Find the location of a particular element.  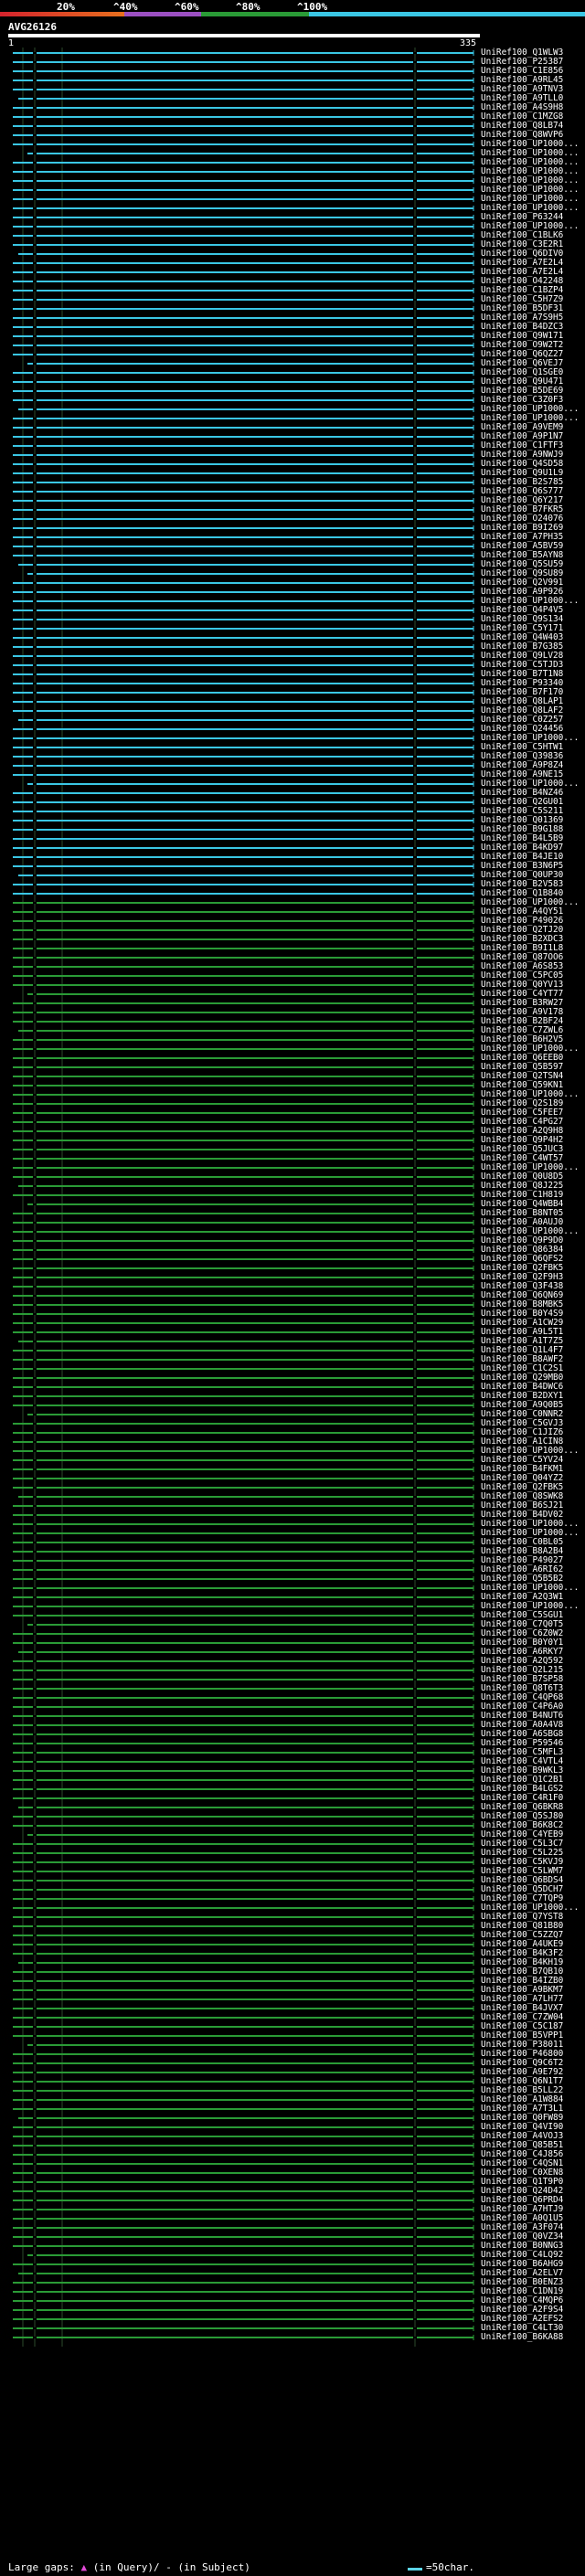

hit-label: UniRef100_B7T1N8 is located at coordinates (522, 674).